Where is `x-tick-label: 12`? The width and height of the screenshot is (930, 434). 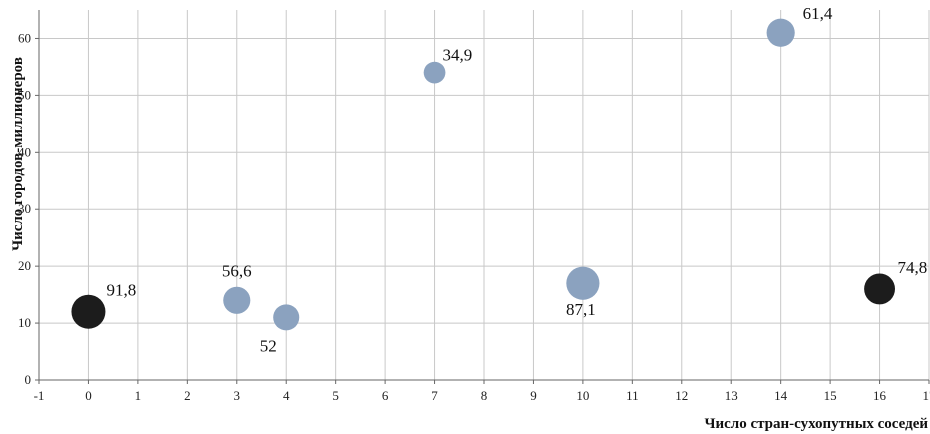
x-tick-label: 12 is located at coordinates (681, 395).